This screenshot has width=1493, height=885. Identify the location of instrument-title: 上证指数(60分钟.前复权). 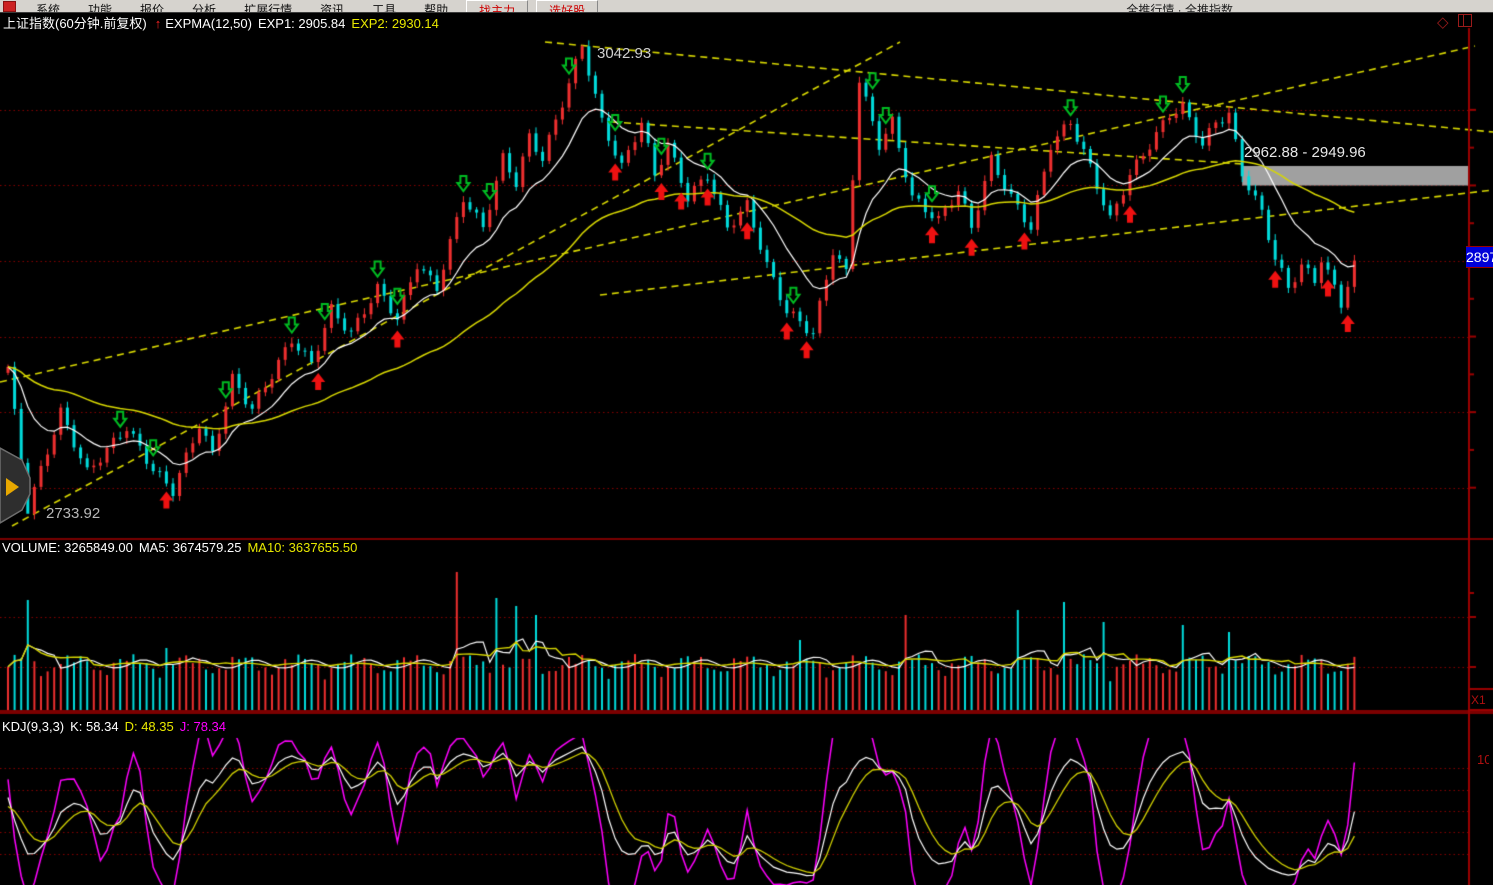
(75, 23).